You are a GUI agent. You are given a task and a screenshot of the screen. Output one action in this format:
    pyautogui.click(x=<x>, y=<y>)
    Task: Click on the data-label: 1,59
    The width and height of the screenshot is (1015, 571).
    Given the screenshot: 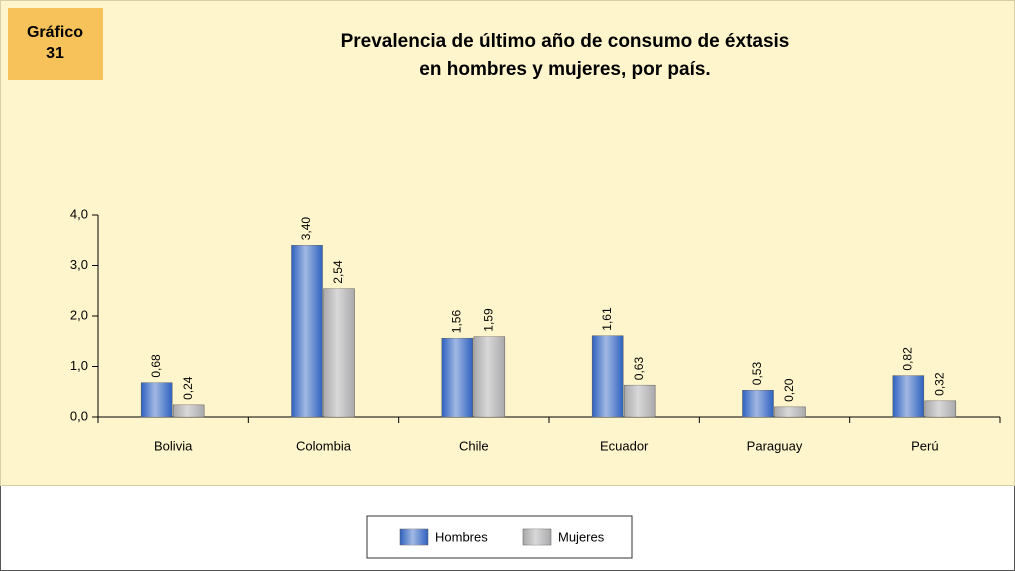 What is the action you would take?
    pyautogui.click(x=489, y=320)
    